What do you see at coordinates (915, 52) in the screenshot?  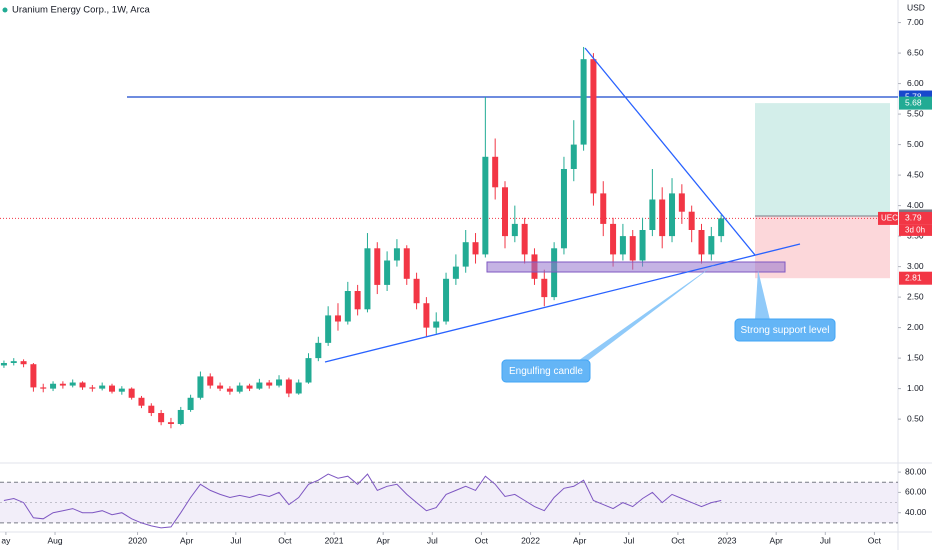 I see `y-tick-label: 6.50` at bounding box center [915, 52].